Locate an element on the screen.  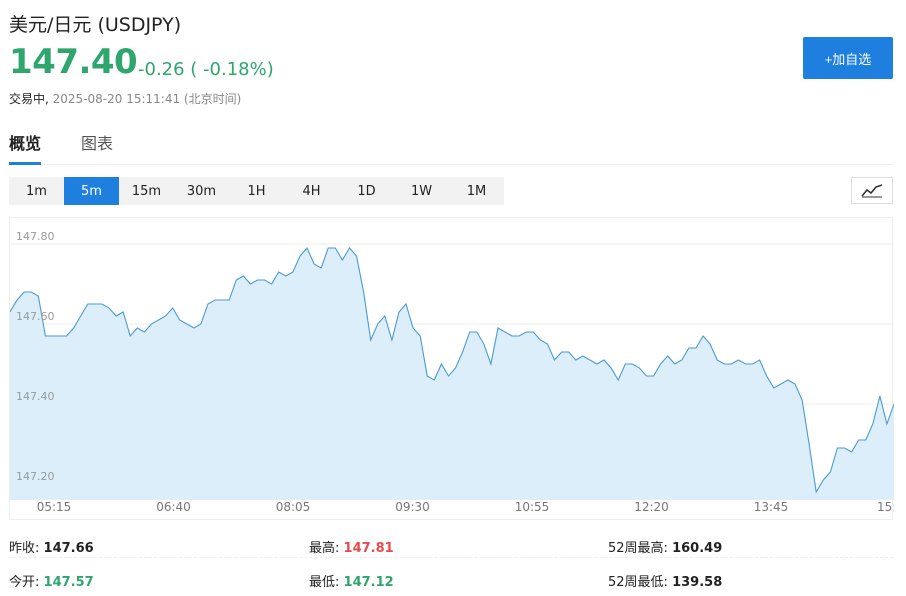
trading-time: 2025-08-20 15:11:41 (北京时间) is located at coordinates (147, 99).